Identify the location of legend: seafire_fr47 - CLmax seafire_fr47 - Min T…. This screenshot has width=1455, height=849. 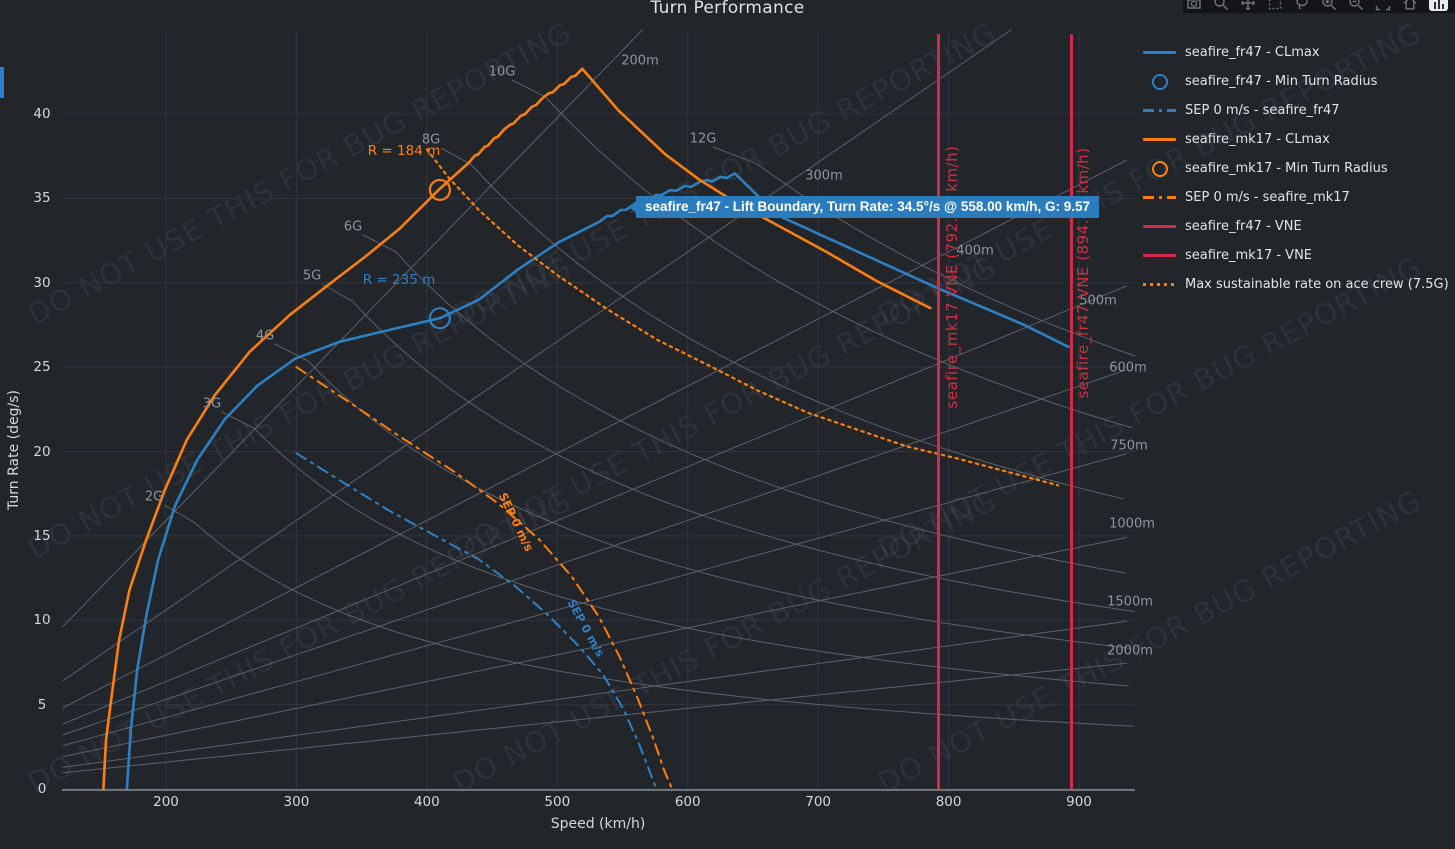
(1296, 168).